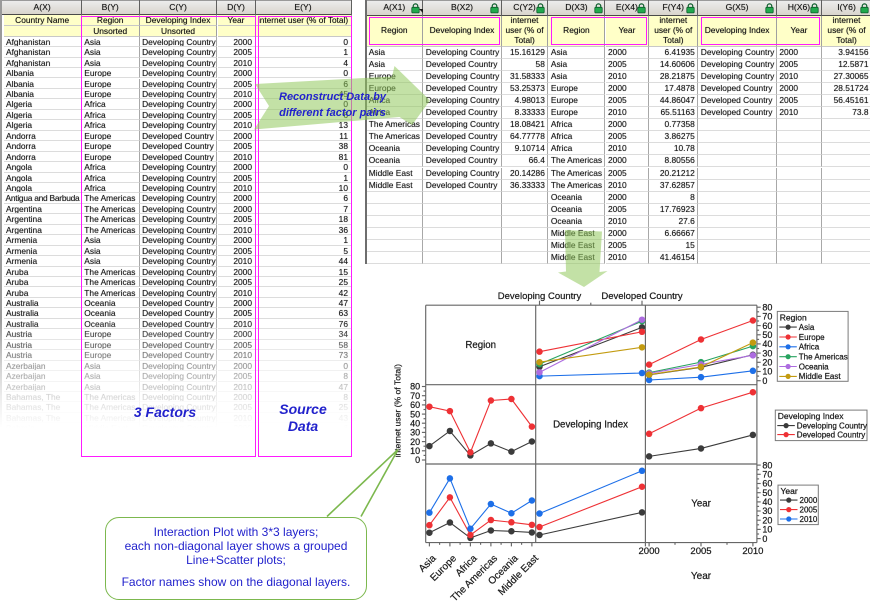 This screenshot has width=870, height=602. I want to click on svg-text: Europe, so click(812, 337).